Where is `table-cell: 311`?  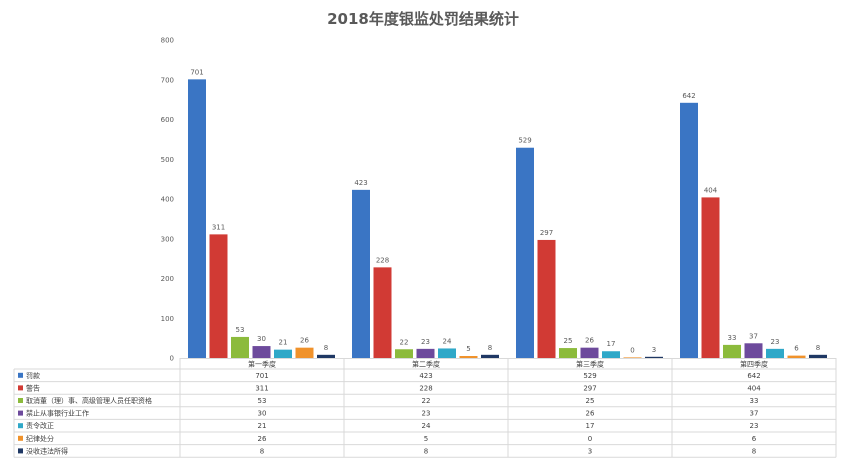
table-cell: 311 is located at coordinates (261, 388).